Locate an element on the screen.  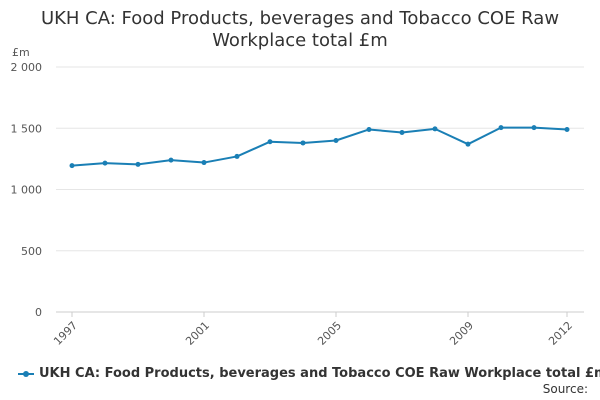
y-axis: 0 500 1 000 1 500 2 000 is located at coordinates (27, 190).